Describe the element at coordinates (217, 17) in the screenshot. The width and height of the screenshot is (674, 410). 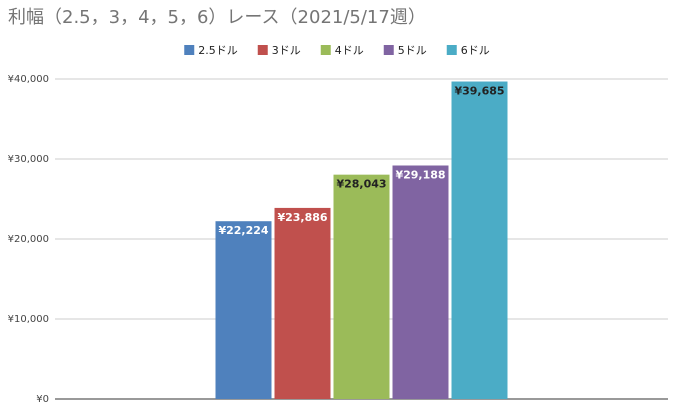
I see `chart-title: 利幅（2.5，3，4，5，6）レース（2021/5/17週）` at that location.